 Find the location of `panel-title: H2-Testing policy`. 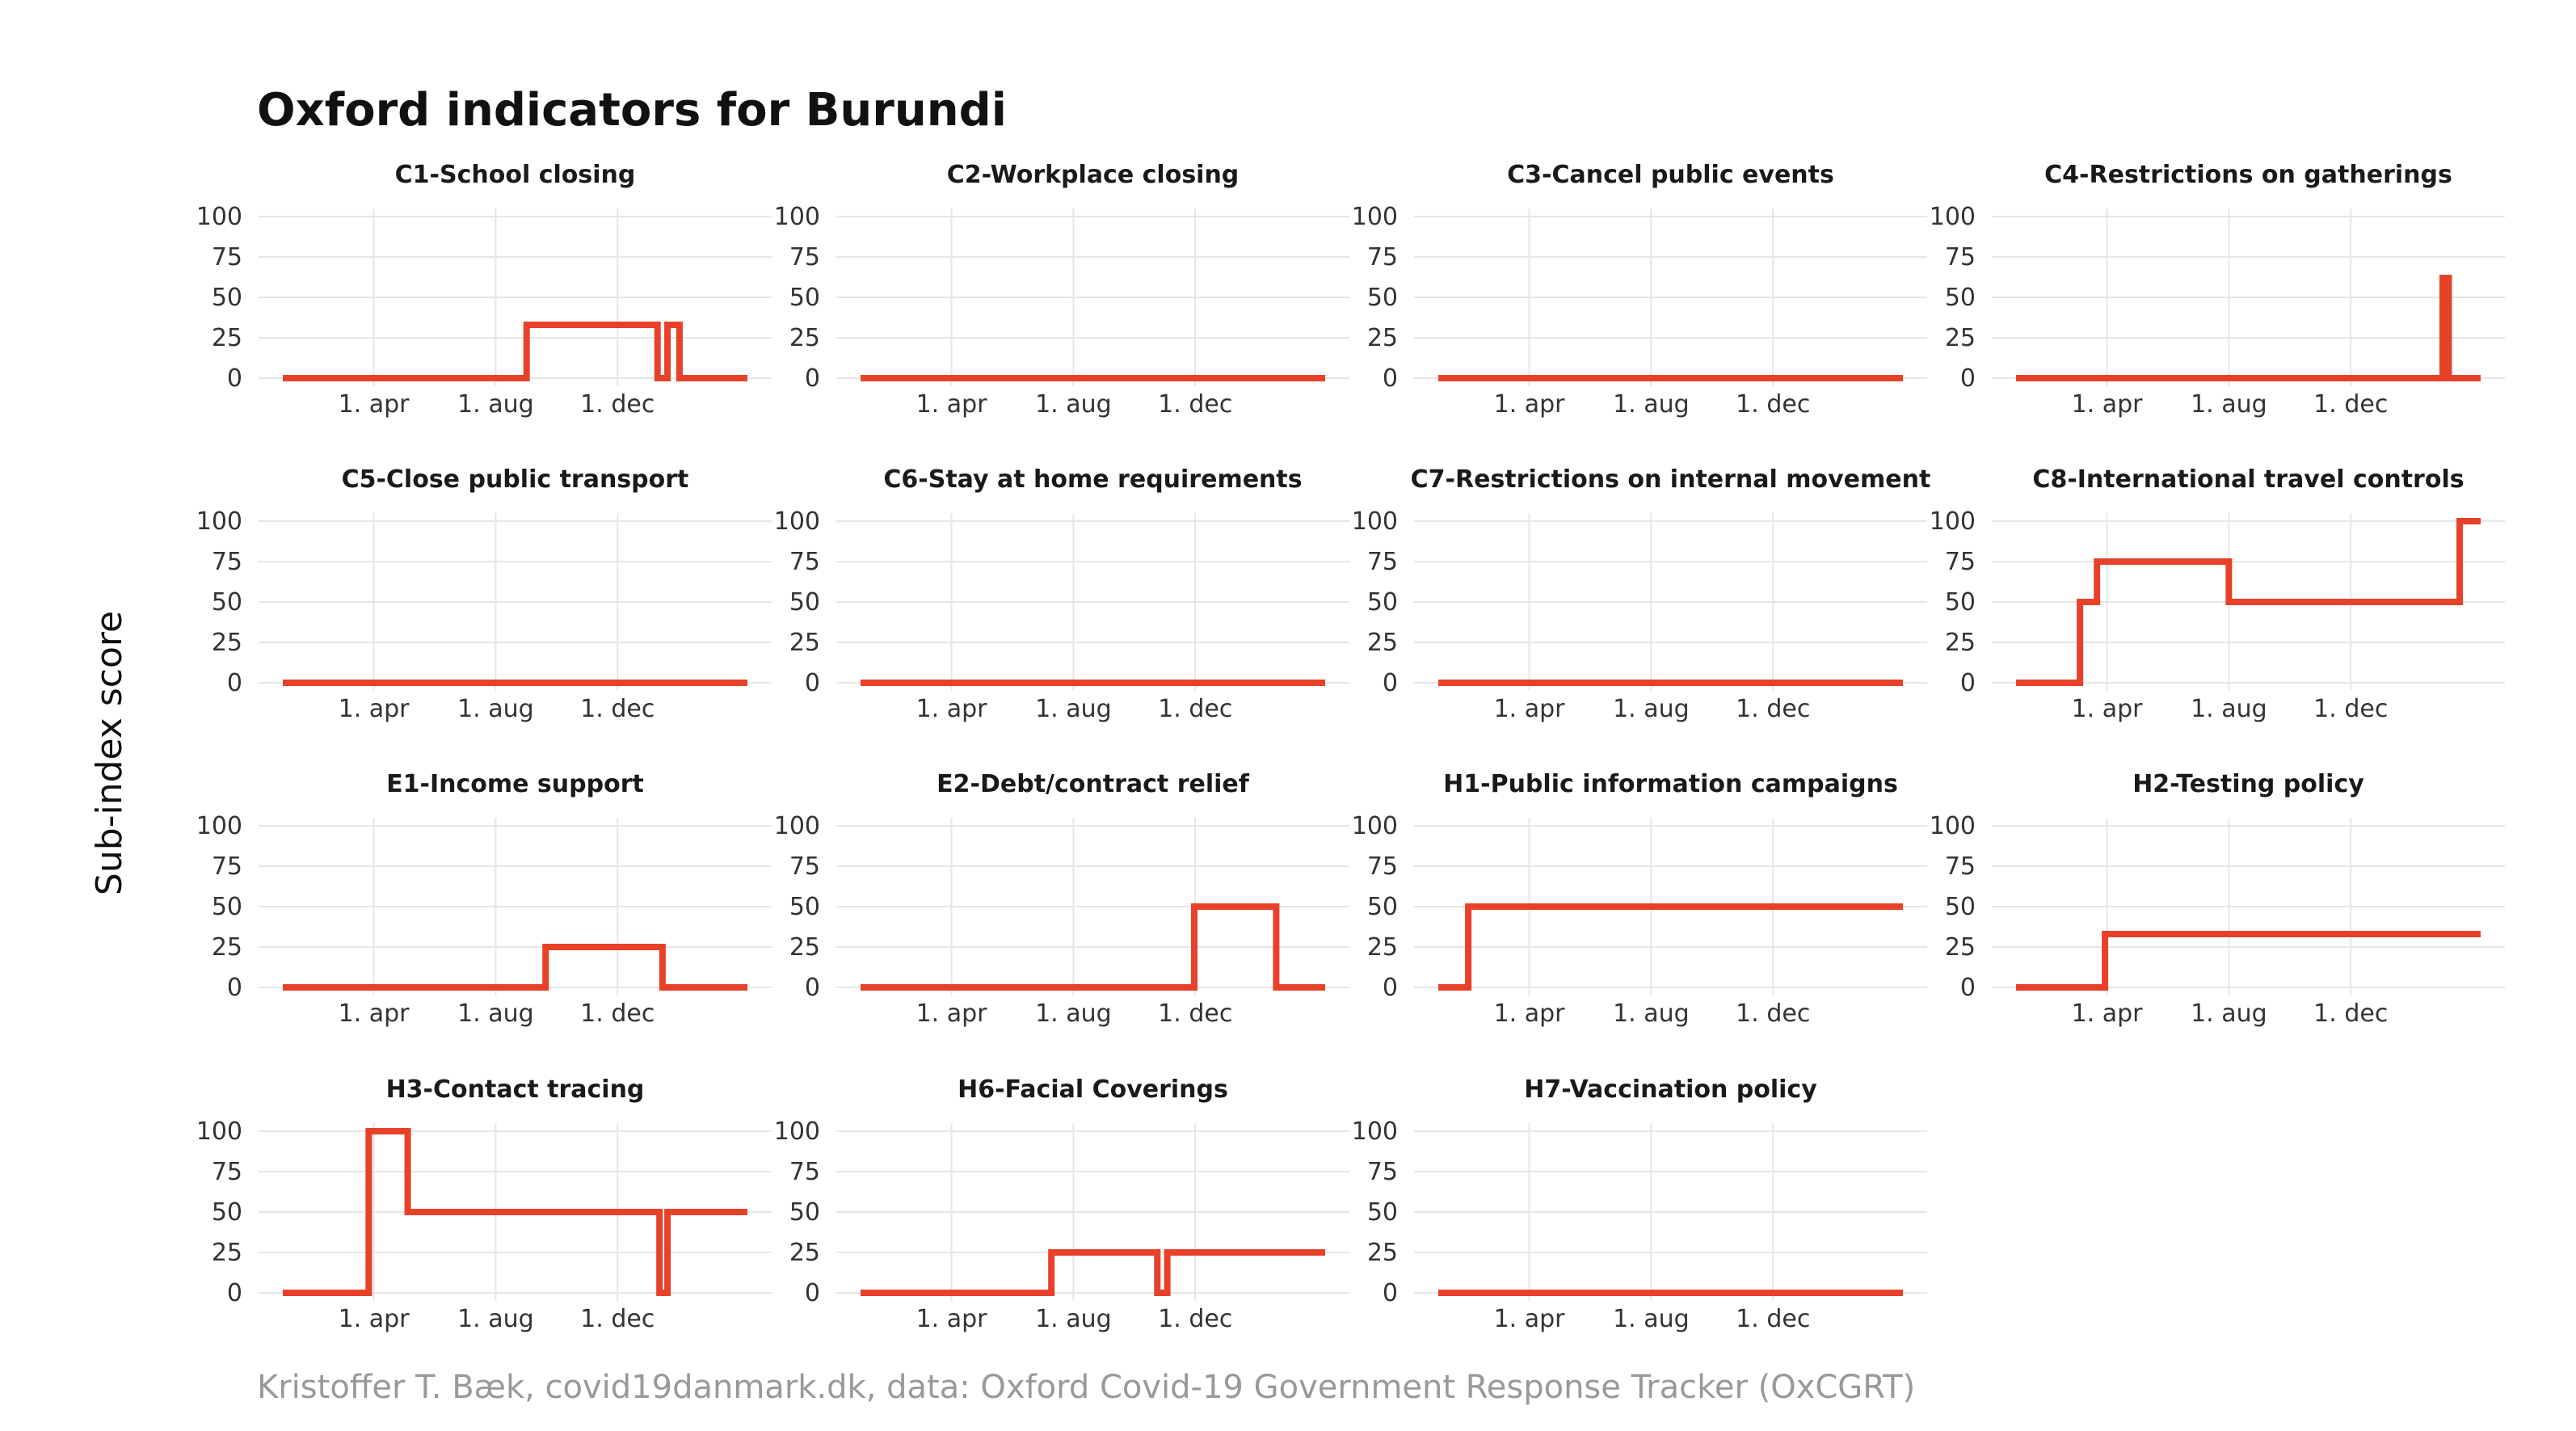

panel-title: H2-Testing policy is located at coordinates (2248, 784).